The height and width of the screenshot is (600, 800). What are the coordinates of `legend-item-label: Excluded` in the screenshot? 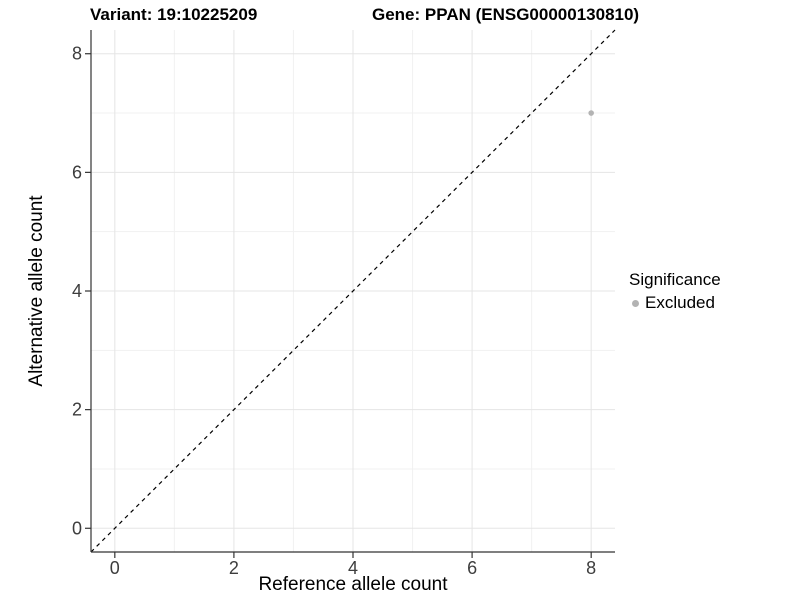 It's located at (680, 302).